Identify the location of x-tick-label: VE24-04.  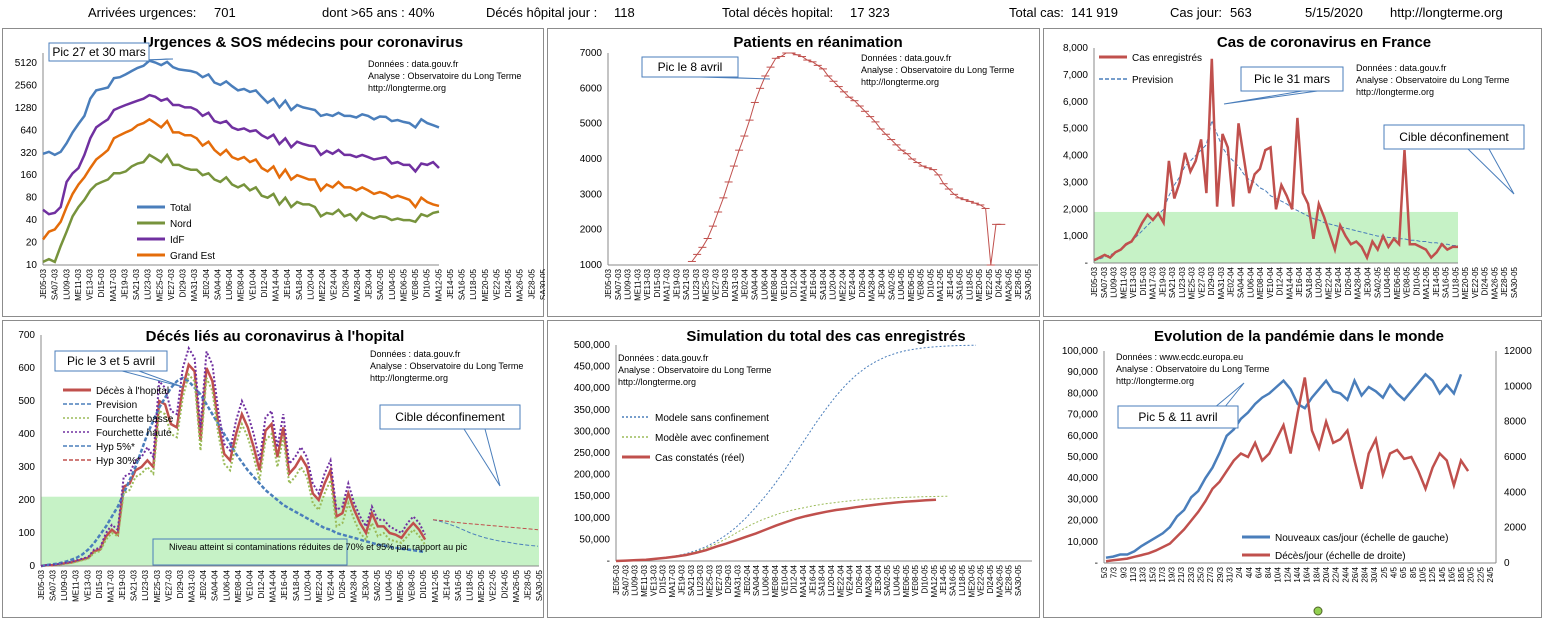
(850, 580).